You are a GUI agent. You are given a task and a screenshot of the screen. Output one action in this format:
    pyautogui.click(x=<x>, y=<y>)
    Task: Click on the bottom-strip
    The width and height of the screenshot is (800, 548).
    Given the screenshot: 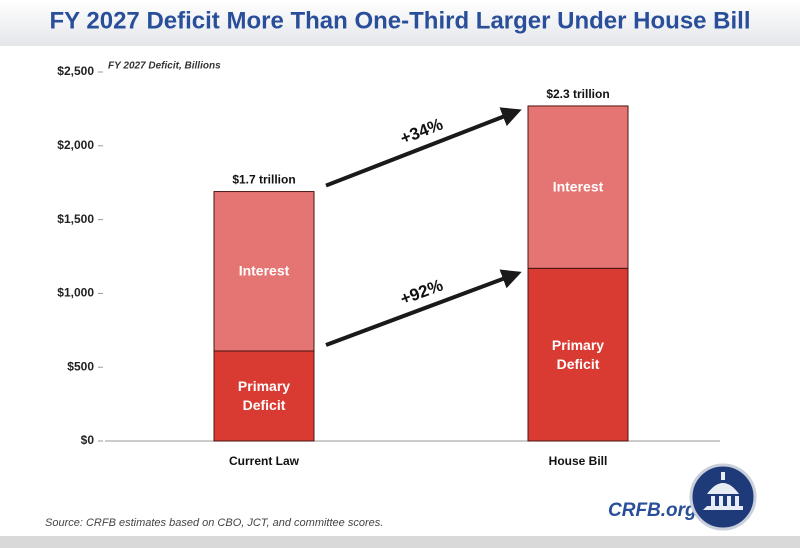 What is the action you would take?
    pyautogui.click(x=400, y=542)
    